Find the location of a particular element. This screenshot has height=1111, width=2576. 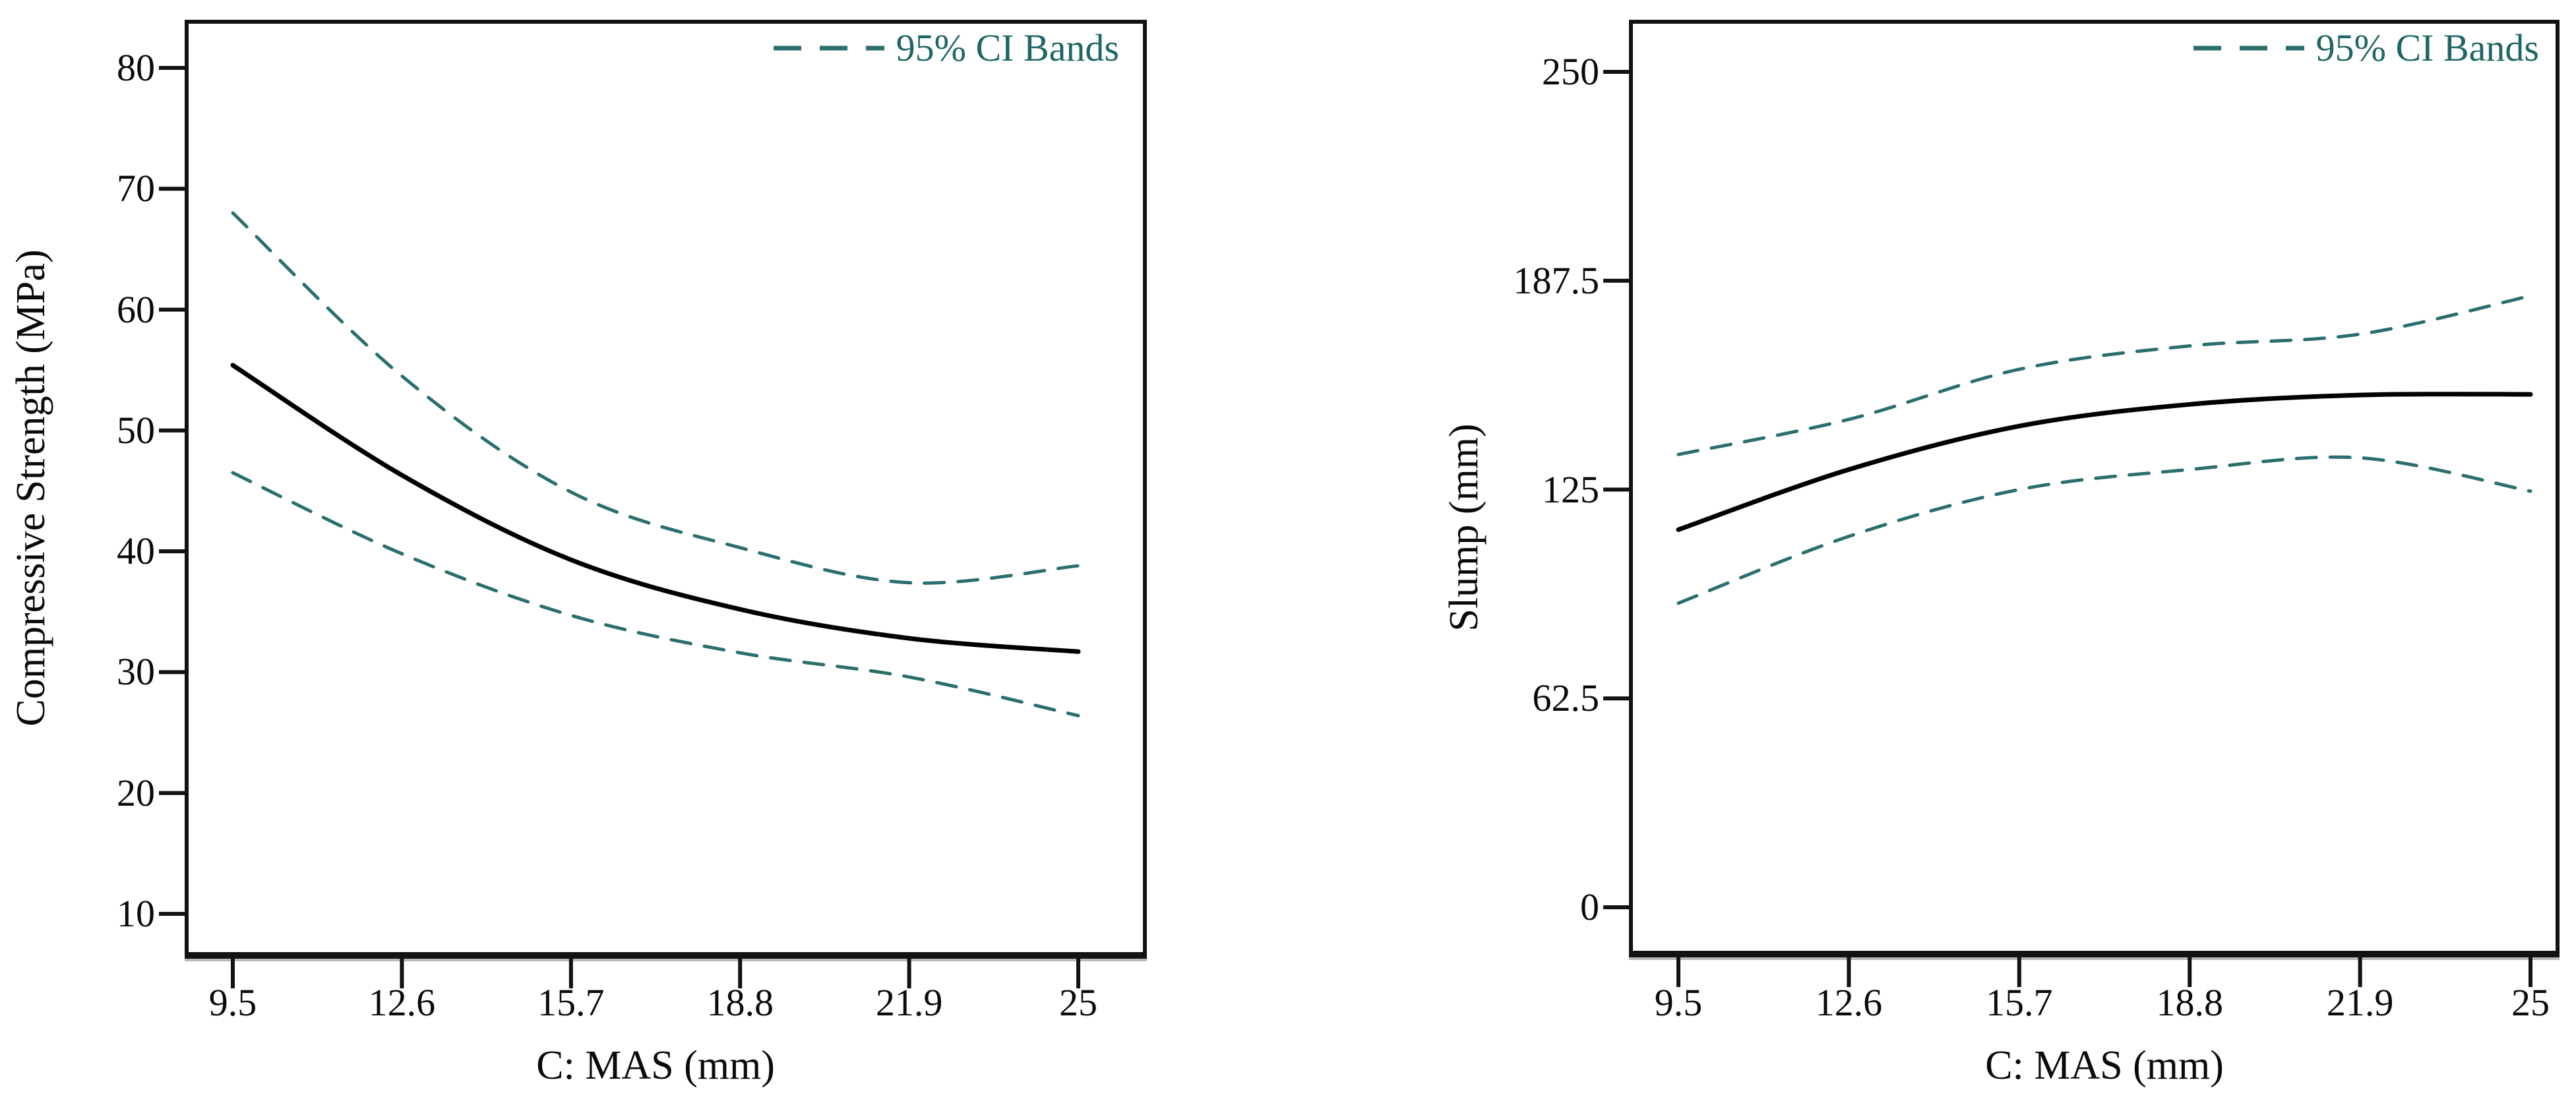

legend-right-chart: 95% CI Bands is located at coordinates (2365, 48).